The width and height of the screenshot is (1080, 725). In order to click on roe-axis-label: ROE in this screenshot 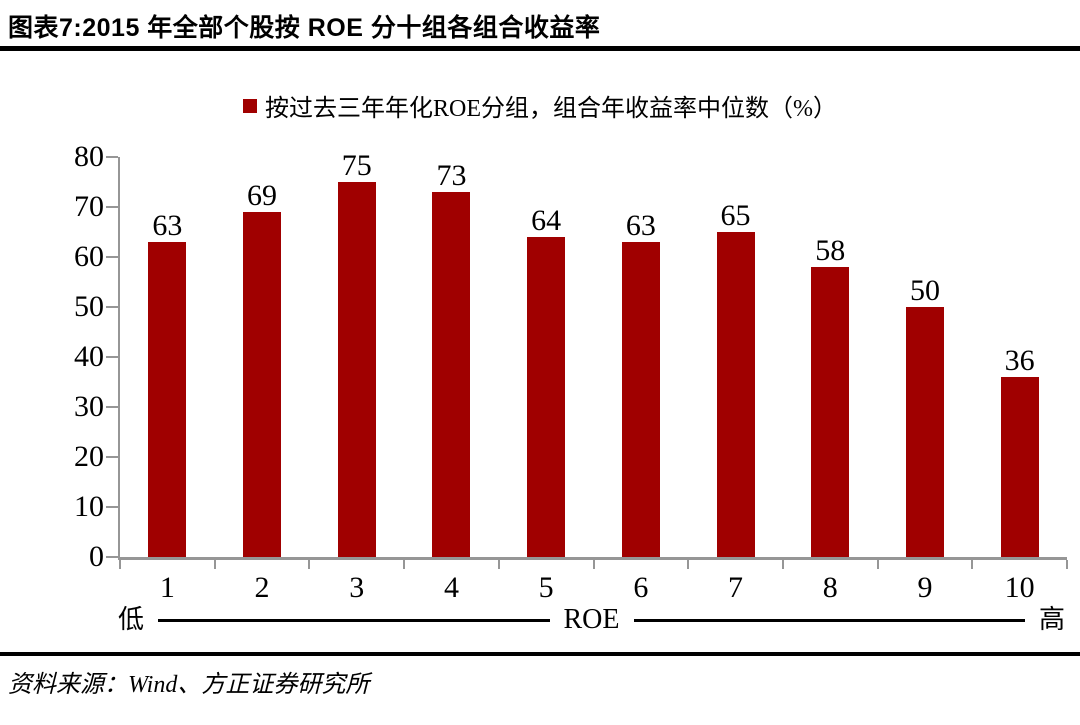, I will do `click(591, 619)`.